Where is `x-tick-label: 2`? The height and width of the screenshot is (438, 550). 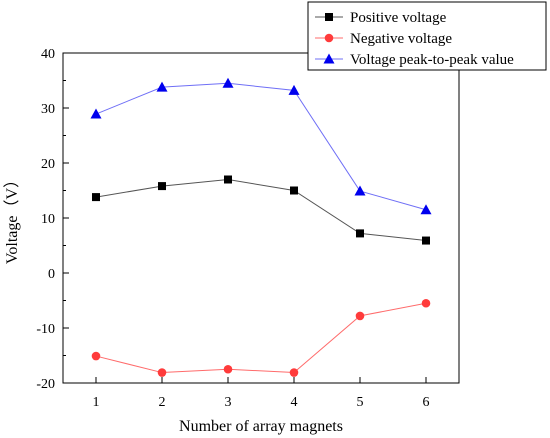 x-tick-label: 2 is located at coordinates (162, 402).